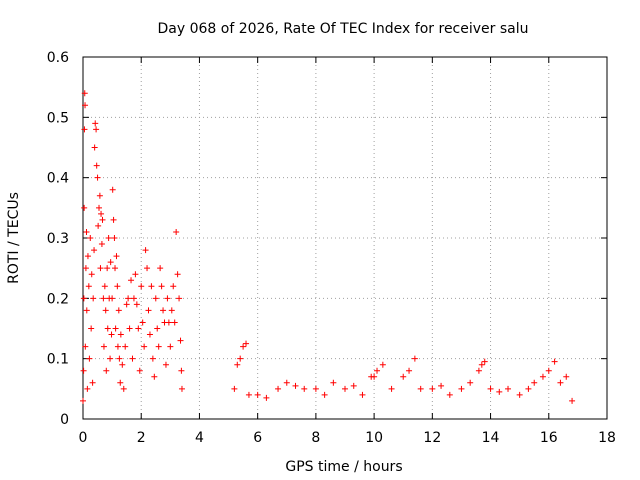  Describe the element at coordinates (58, 239) in the screenshot. I see `y-tick-label: 0.3` at that location.